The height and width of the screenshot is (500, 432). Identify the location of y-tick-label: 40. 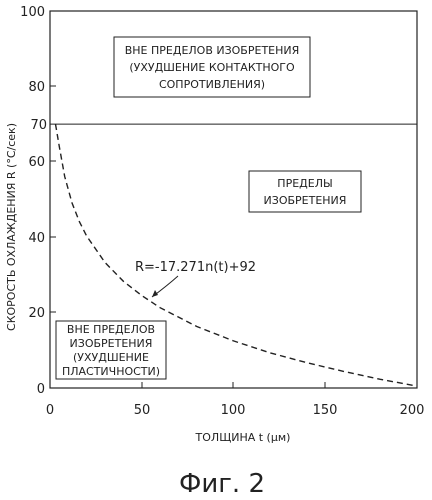
(36, 238).